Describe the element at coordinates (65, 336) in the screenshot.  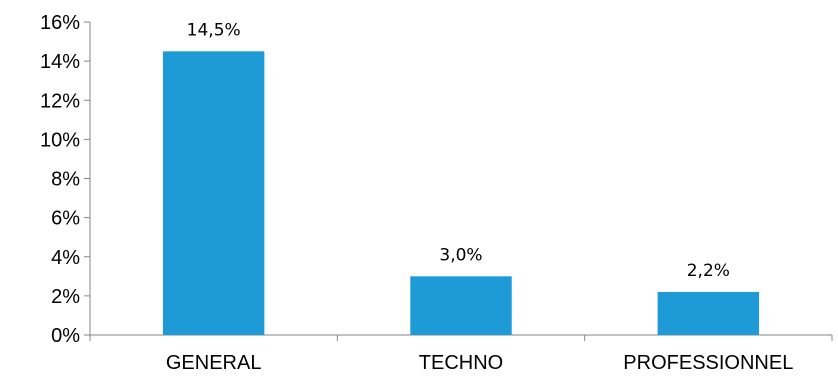
I see `y-tick-label: 0%` at that location.